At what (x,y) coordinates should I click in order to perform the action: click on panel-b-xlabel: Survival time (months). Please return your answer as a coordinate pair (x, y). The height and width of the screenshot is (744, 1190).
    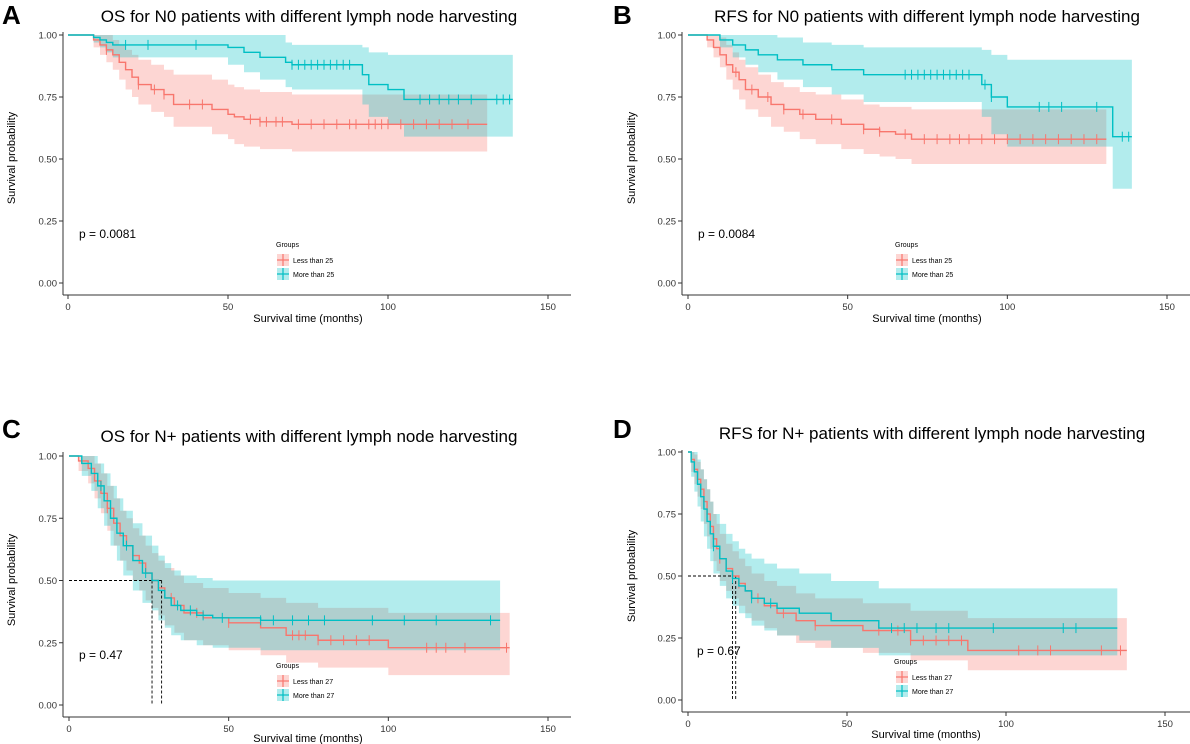
    Looking at the image, I should click on (926, 319).